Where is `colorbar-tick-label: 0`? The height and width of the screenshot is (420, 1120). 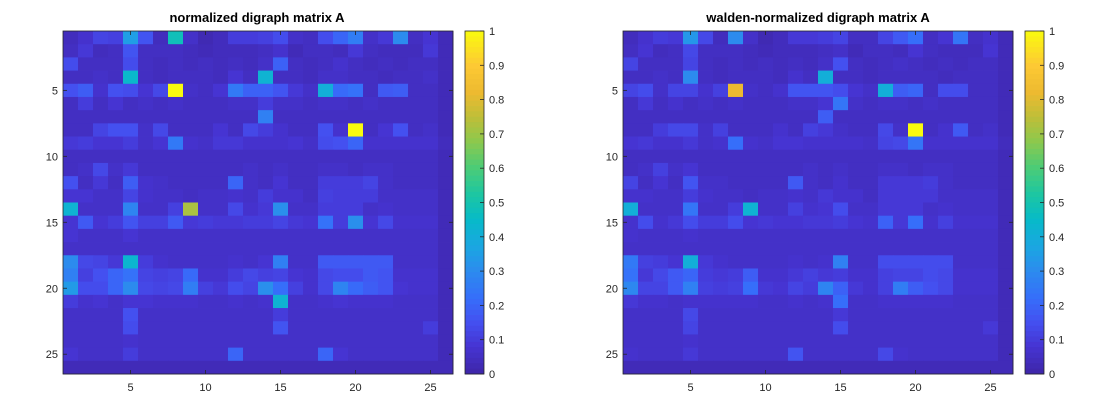 colorbar-tick-label: 0 is located at coordinates (1052, 375).